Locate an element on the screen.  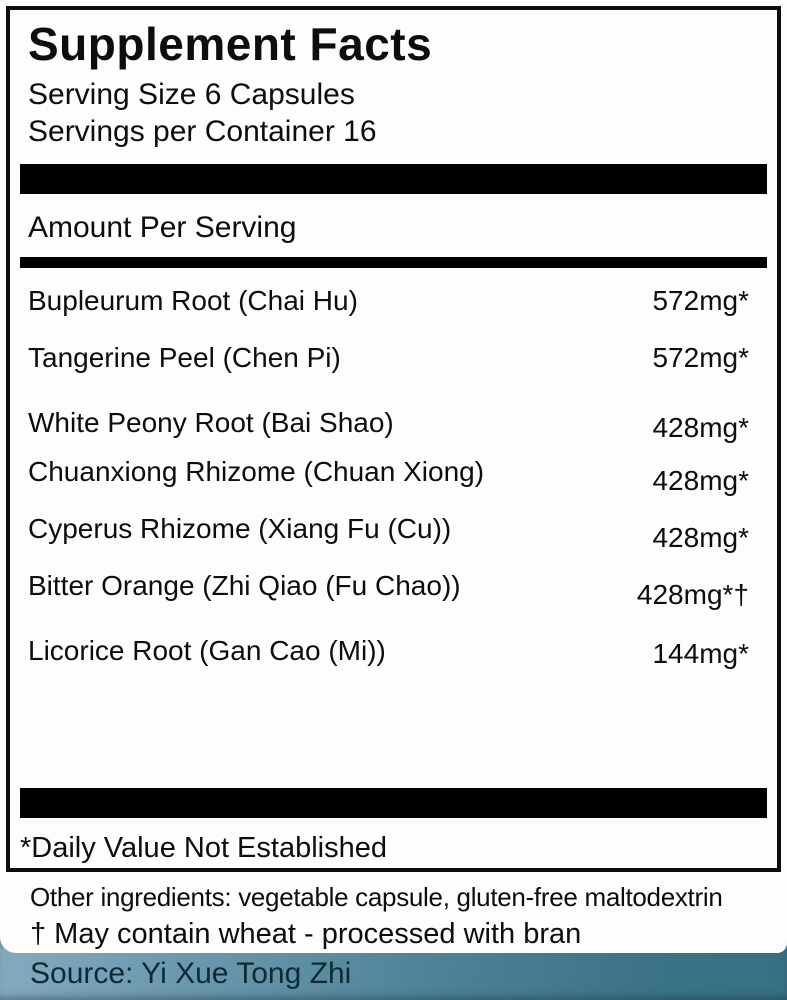
source-bar: Source: Yi Xue Tong Zhi is located at coordinates (393, 974).